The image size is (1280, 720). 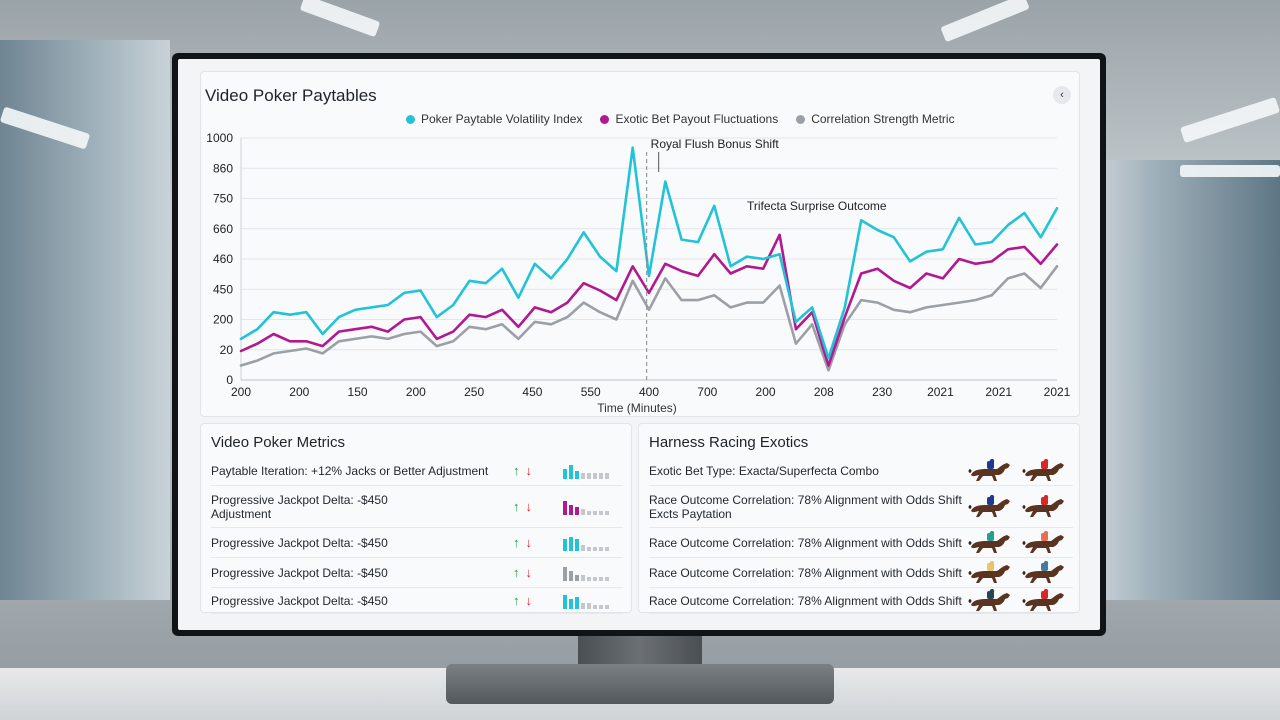 I want to click on legend-item-correlation: Correlation Strength Metric, so click(x=875, y=119).